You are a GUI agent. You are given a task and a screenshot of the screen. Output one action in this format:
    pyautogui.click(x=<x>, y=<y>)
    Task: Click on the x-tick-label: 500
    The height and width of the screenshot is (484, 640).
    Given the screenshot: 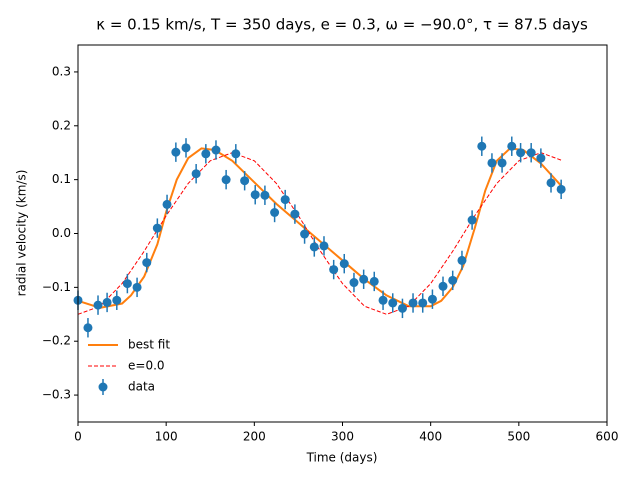 What is the action you would take?
    pyautogui.click(x=518, y=437)
    